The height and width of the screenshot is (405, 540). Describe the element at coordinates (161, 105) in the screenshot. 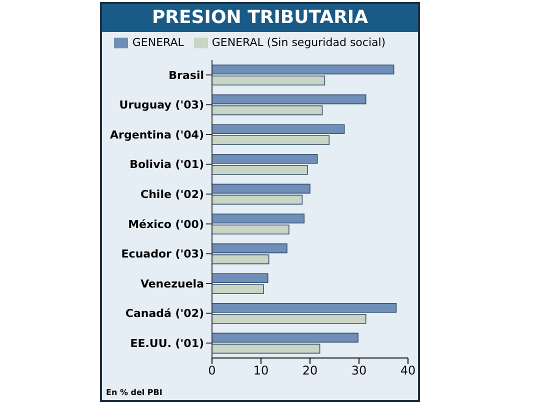

I see `y-tick-label: Uruguay ('03)` at that location.